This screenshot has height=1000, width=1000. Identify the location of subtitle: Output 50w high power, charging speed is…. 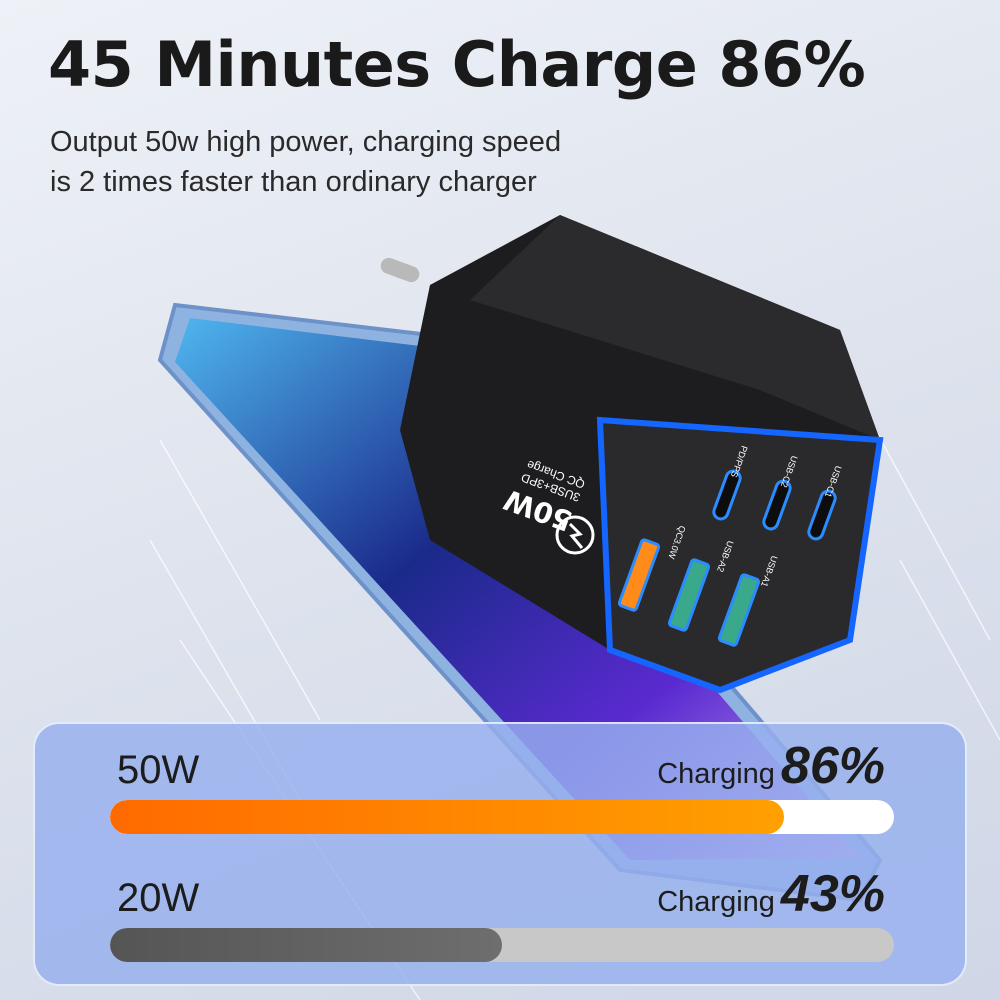
(305, 162).